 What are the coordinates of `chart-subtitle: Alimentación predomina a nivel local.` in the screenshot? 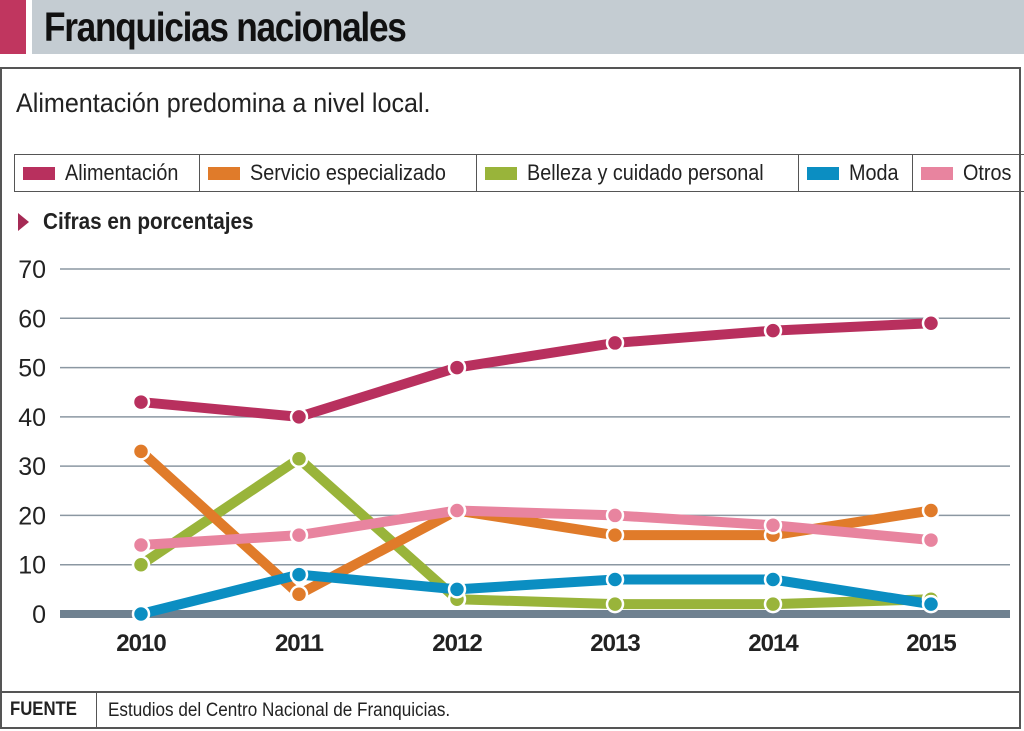 It's located at (223, 103).